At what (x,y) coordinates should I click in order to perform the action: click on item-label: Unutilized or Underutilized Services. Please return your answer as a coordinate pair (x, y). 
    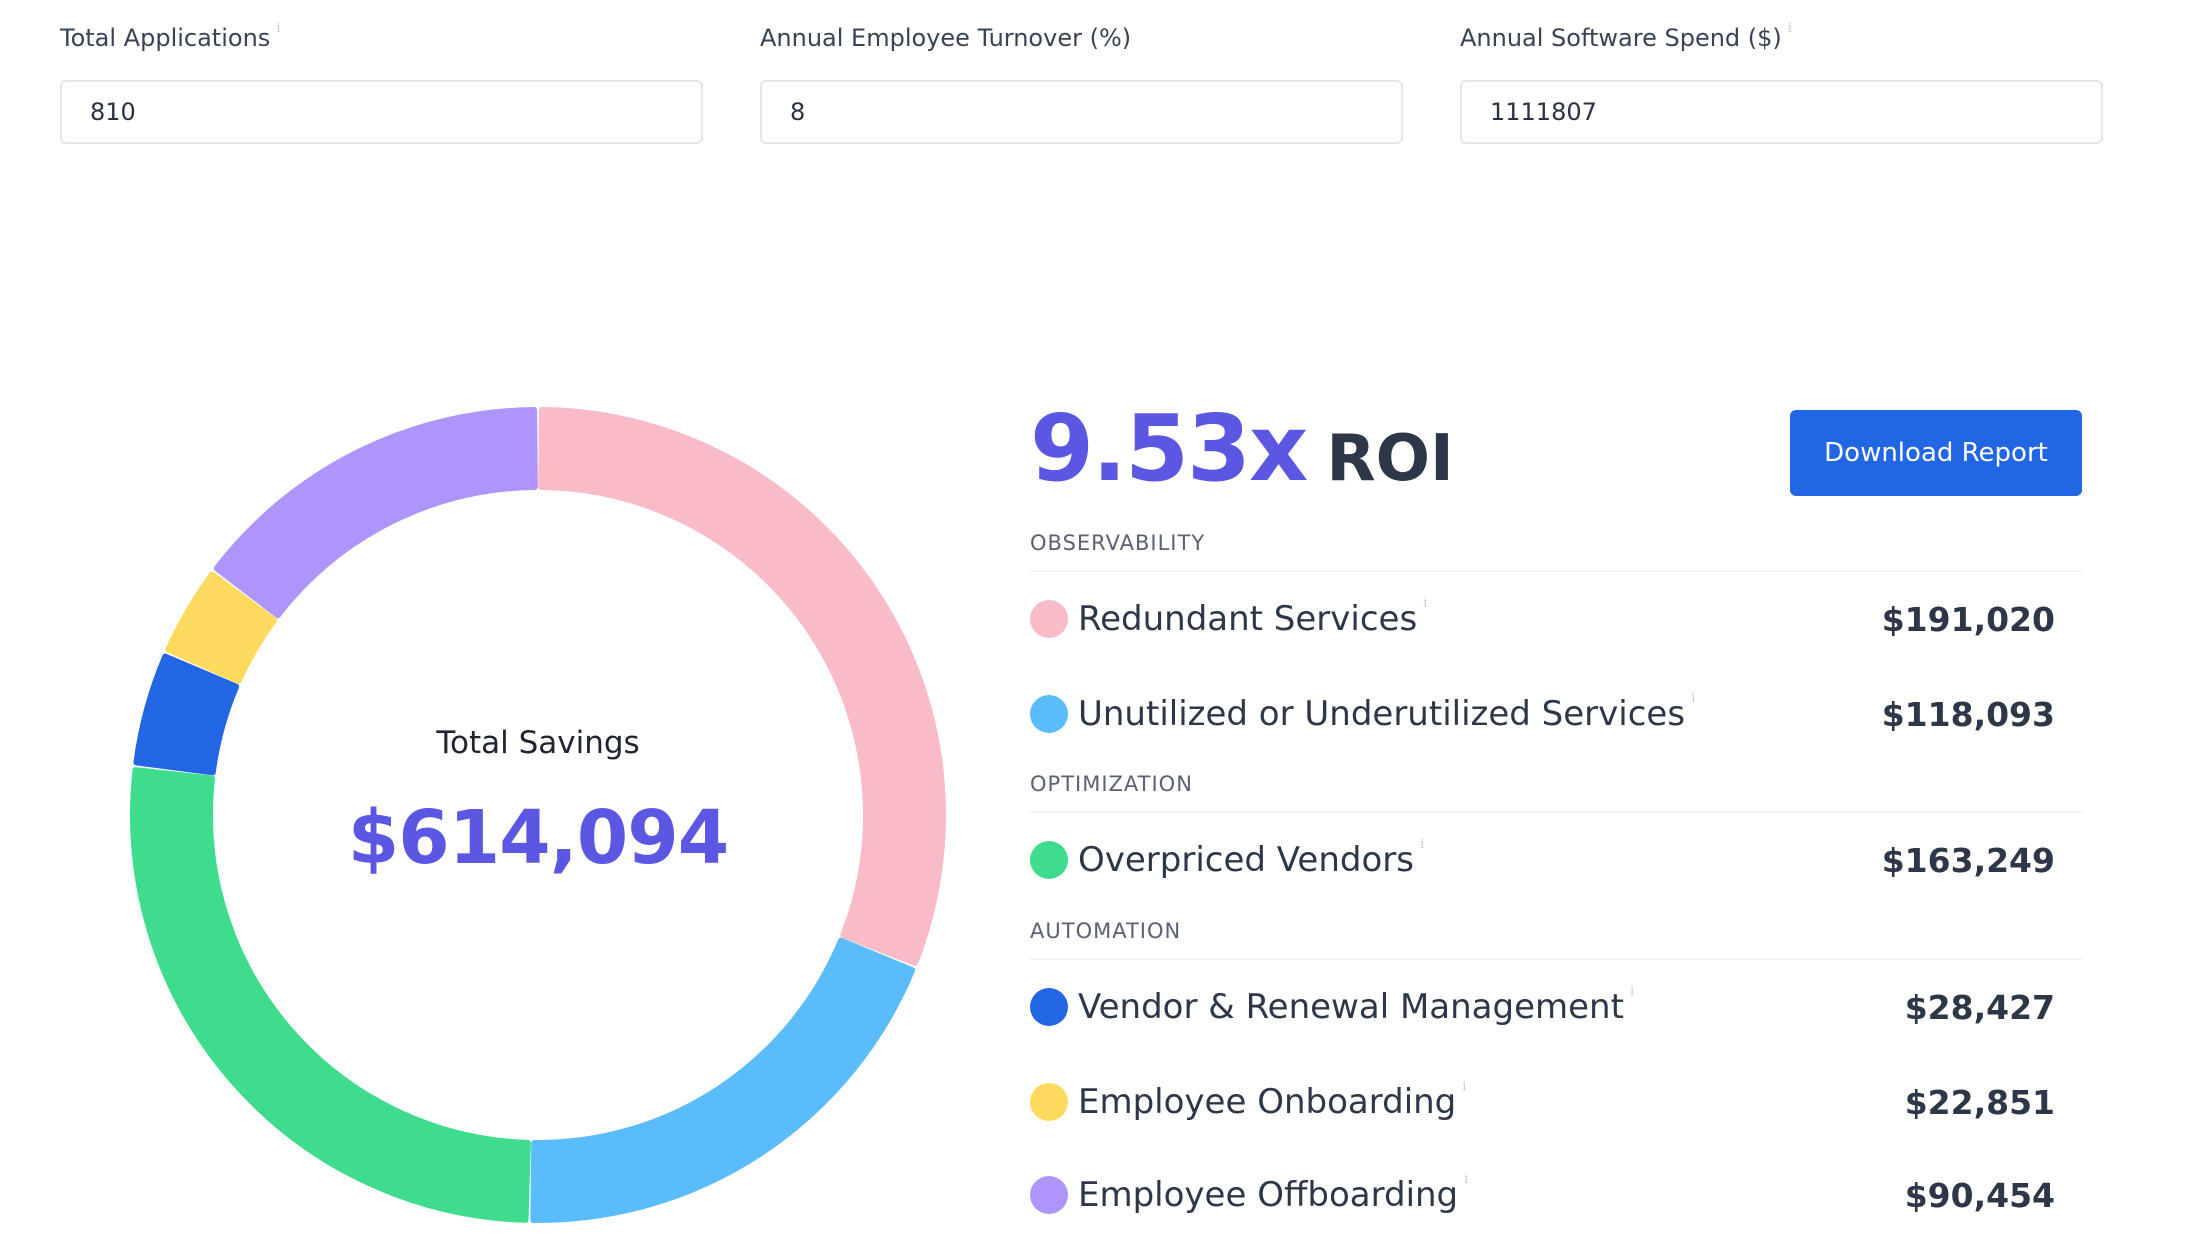
    Looking at the image, I should click on (1382, 714).